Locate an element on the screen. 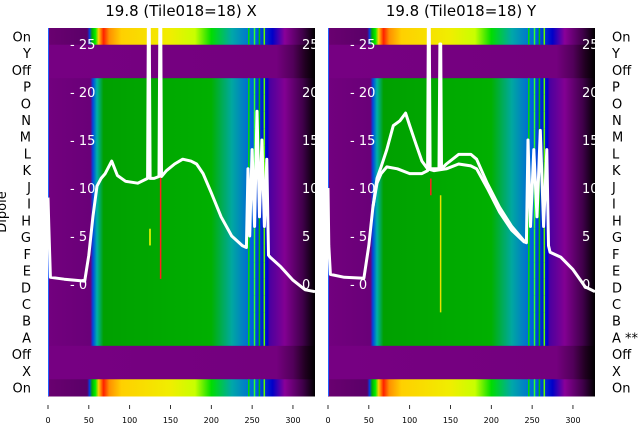 The width and height of the screenshot is (640, 440). chart-title-y: 19.8 (Tile018=18) Y is located at coordinates (461, 11).